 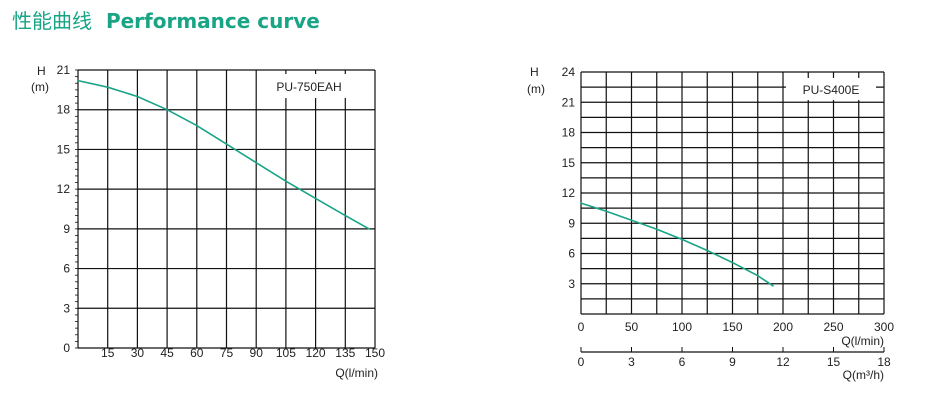 What do you see at coordinates (632, 327) in the screenshot?
I see `x-tick-label: 50` at bounding box center [632, 327].